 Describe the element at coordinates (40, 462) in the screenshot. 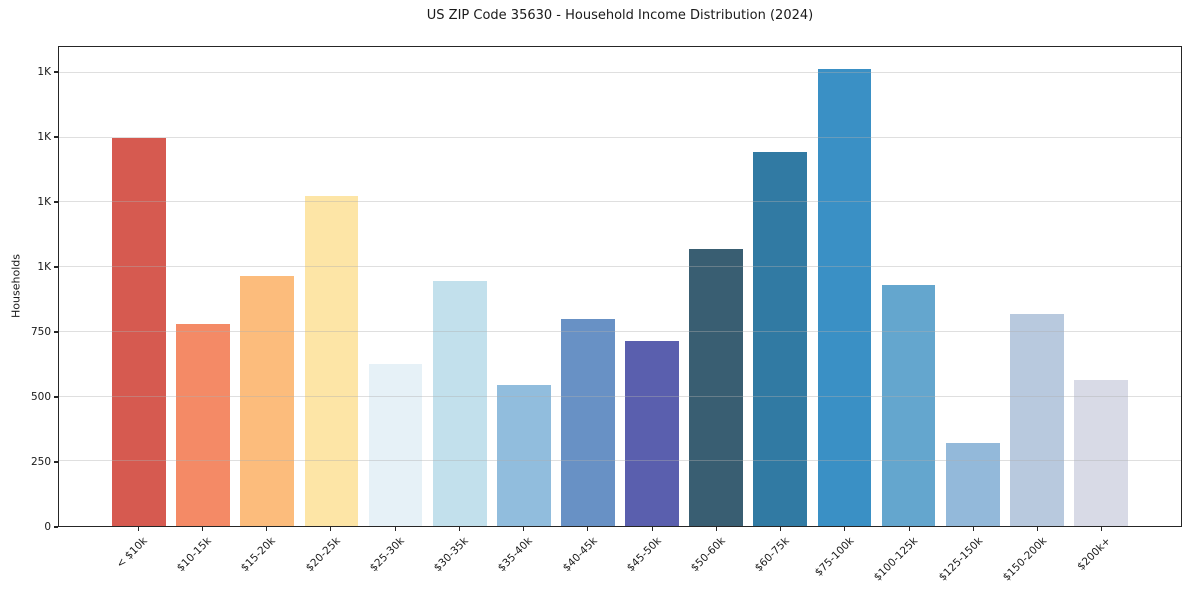

I see `y-tick-label: 250` at that location.